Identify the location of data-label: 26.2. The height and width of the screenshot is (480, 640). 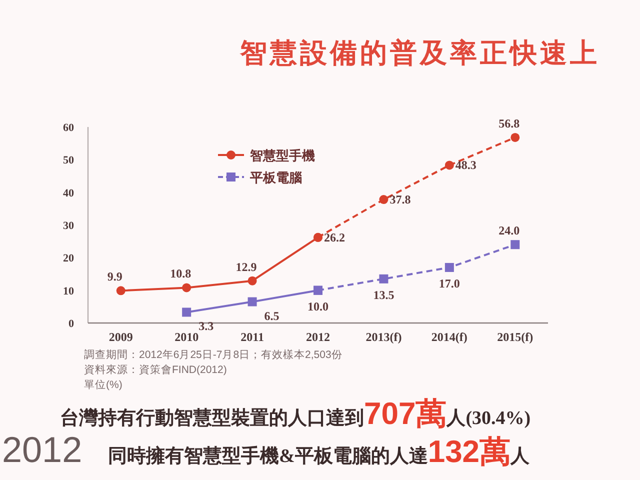
(334, 237).